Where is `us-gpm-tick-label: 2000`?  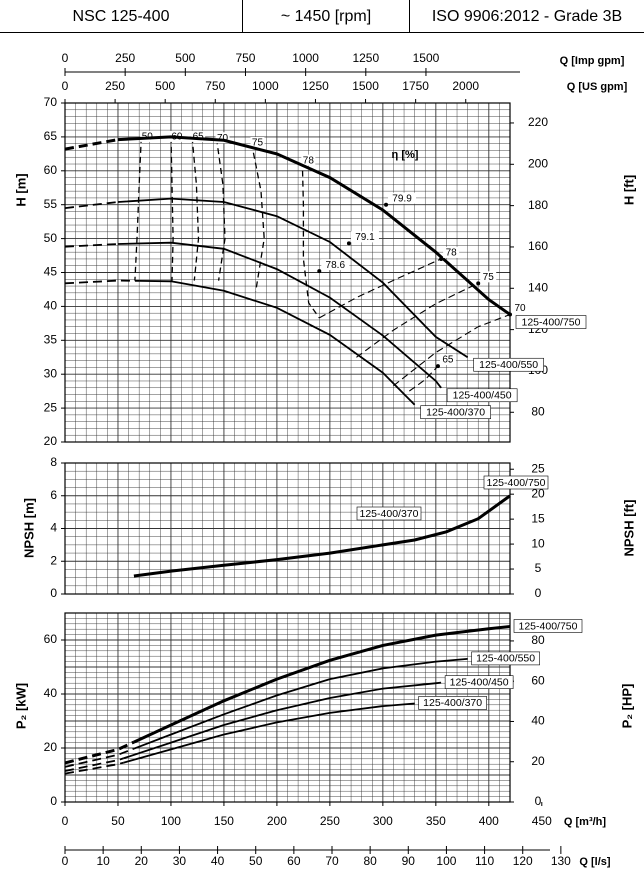 us-gpm-tick-label: 2000 is located at coordinates (465, 86).